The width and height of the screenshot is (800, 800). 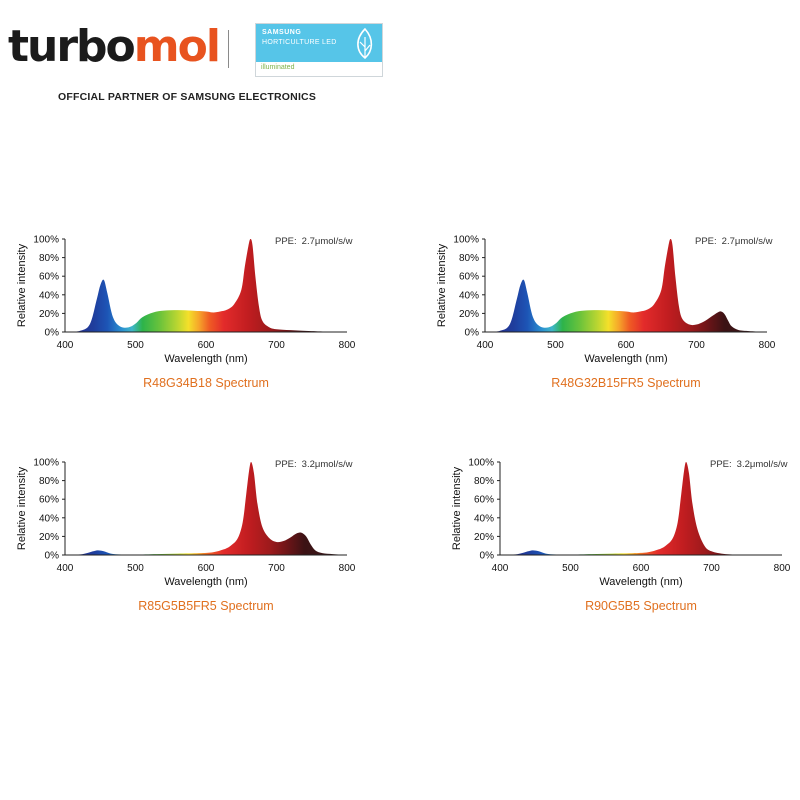 I want to click on logo-divider, so click(x=228, y=49).